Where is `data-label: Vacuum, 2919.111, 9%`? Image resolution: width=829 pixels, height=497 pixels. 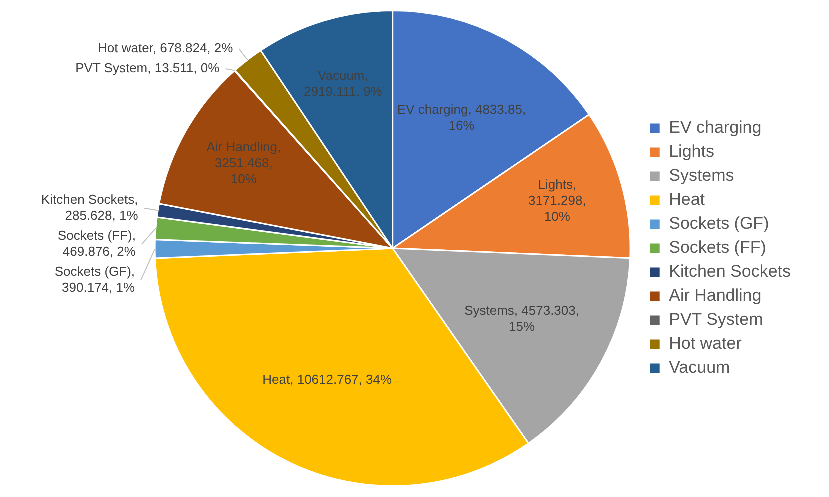 data-label: Vacuum, 2919.111, 9% is located at coordinates (343, 84).